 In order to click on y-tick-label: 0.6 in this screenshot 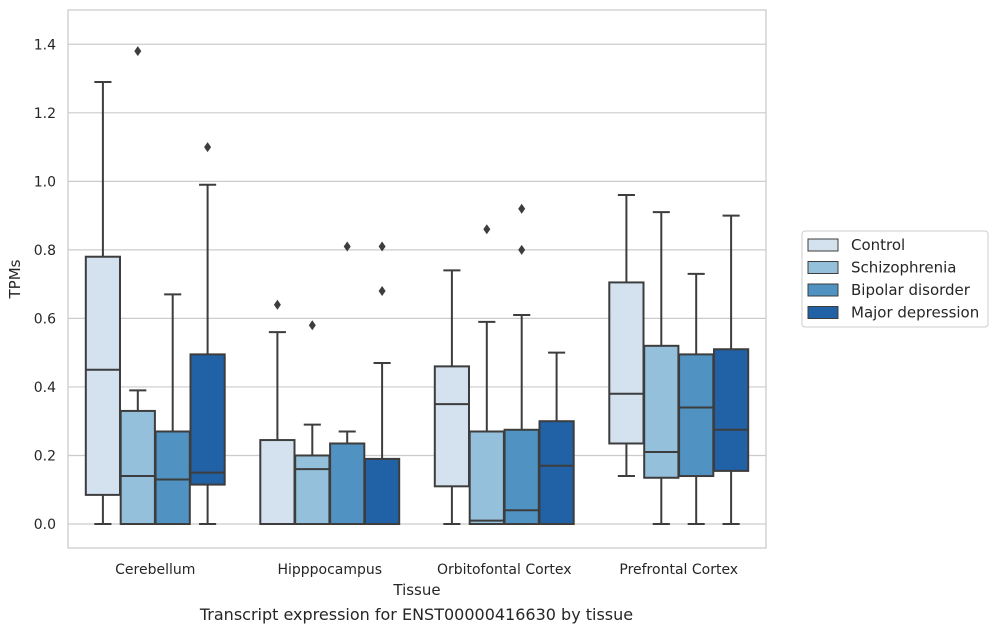, I will do `click(45, 319)`.